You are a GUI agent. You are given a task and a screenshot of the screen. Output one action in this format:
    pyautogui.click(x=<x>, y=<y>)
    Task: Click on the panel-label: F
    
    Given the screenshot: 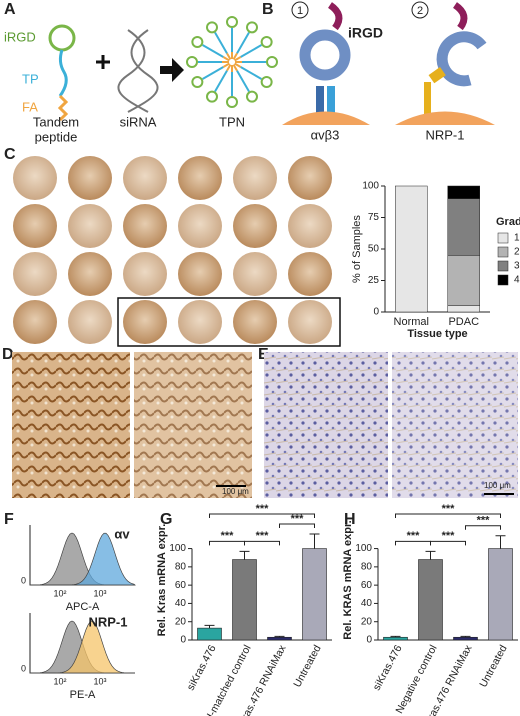 What is the action you would take?
    pyautogui.click(x=9, y=519)
    